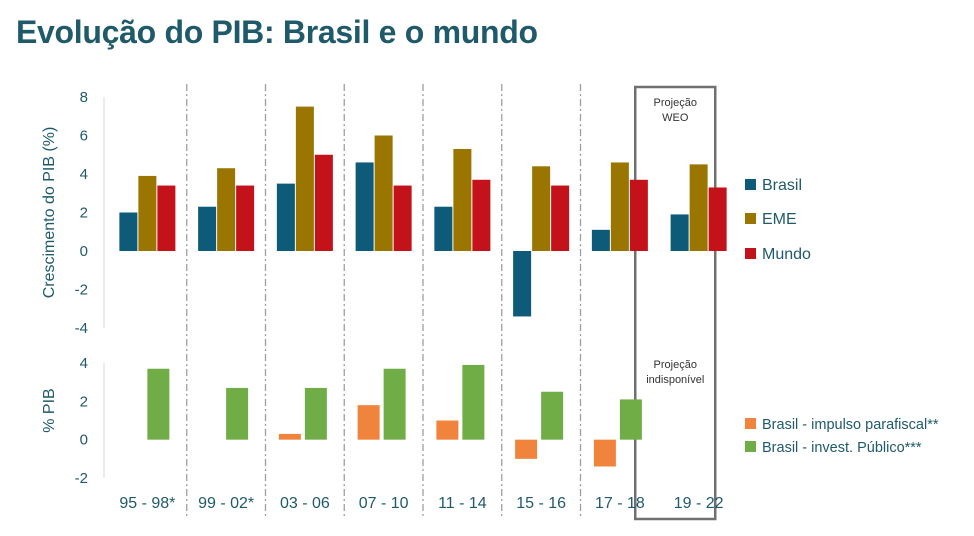  What do you see at coordinates (277, 32) in the screenshot?
I see `page-title: Evolução do PIB: Brasil e o mundo` at bounding box center [277, 32].